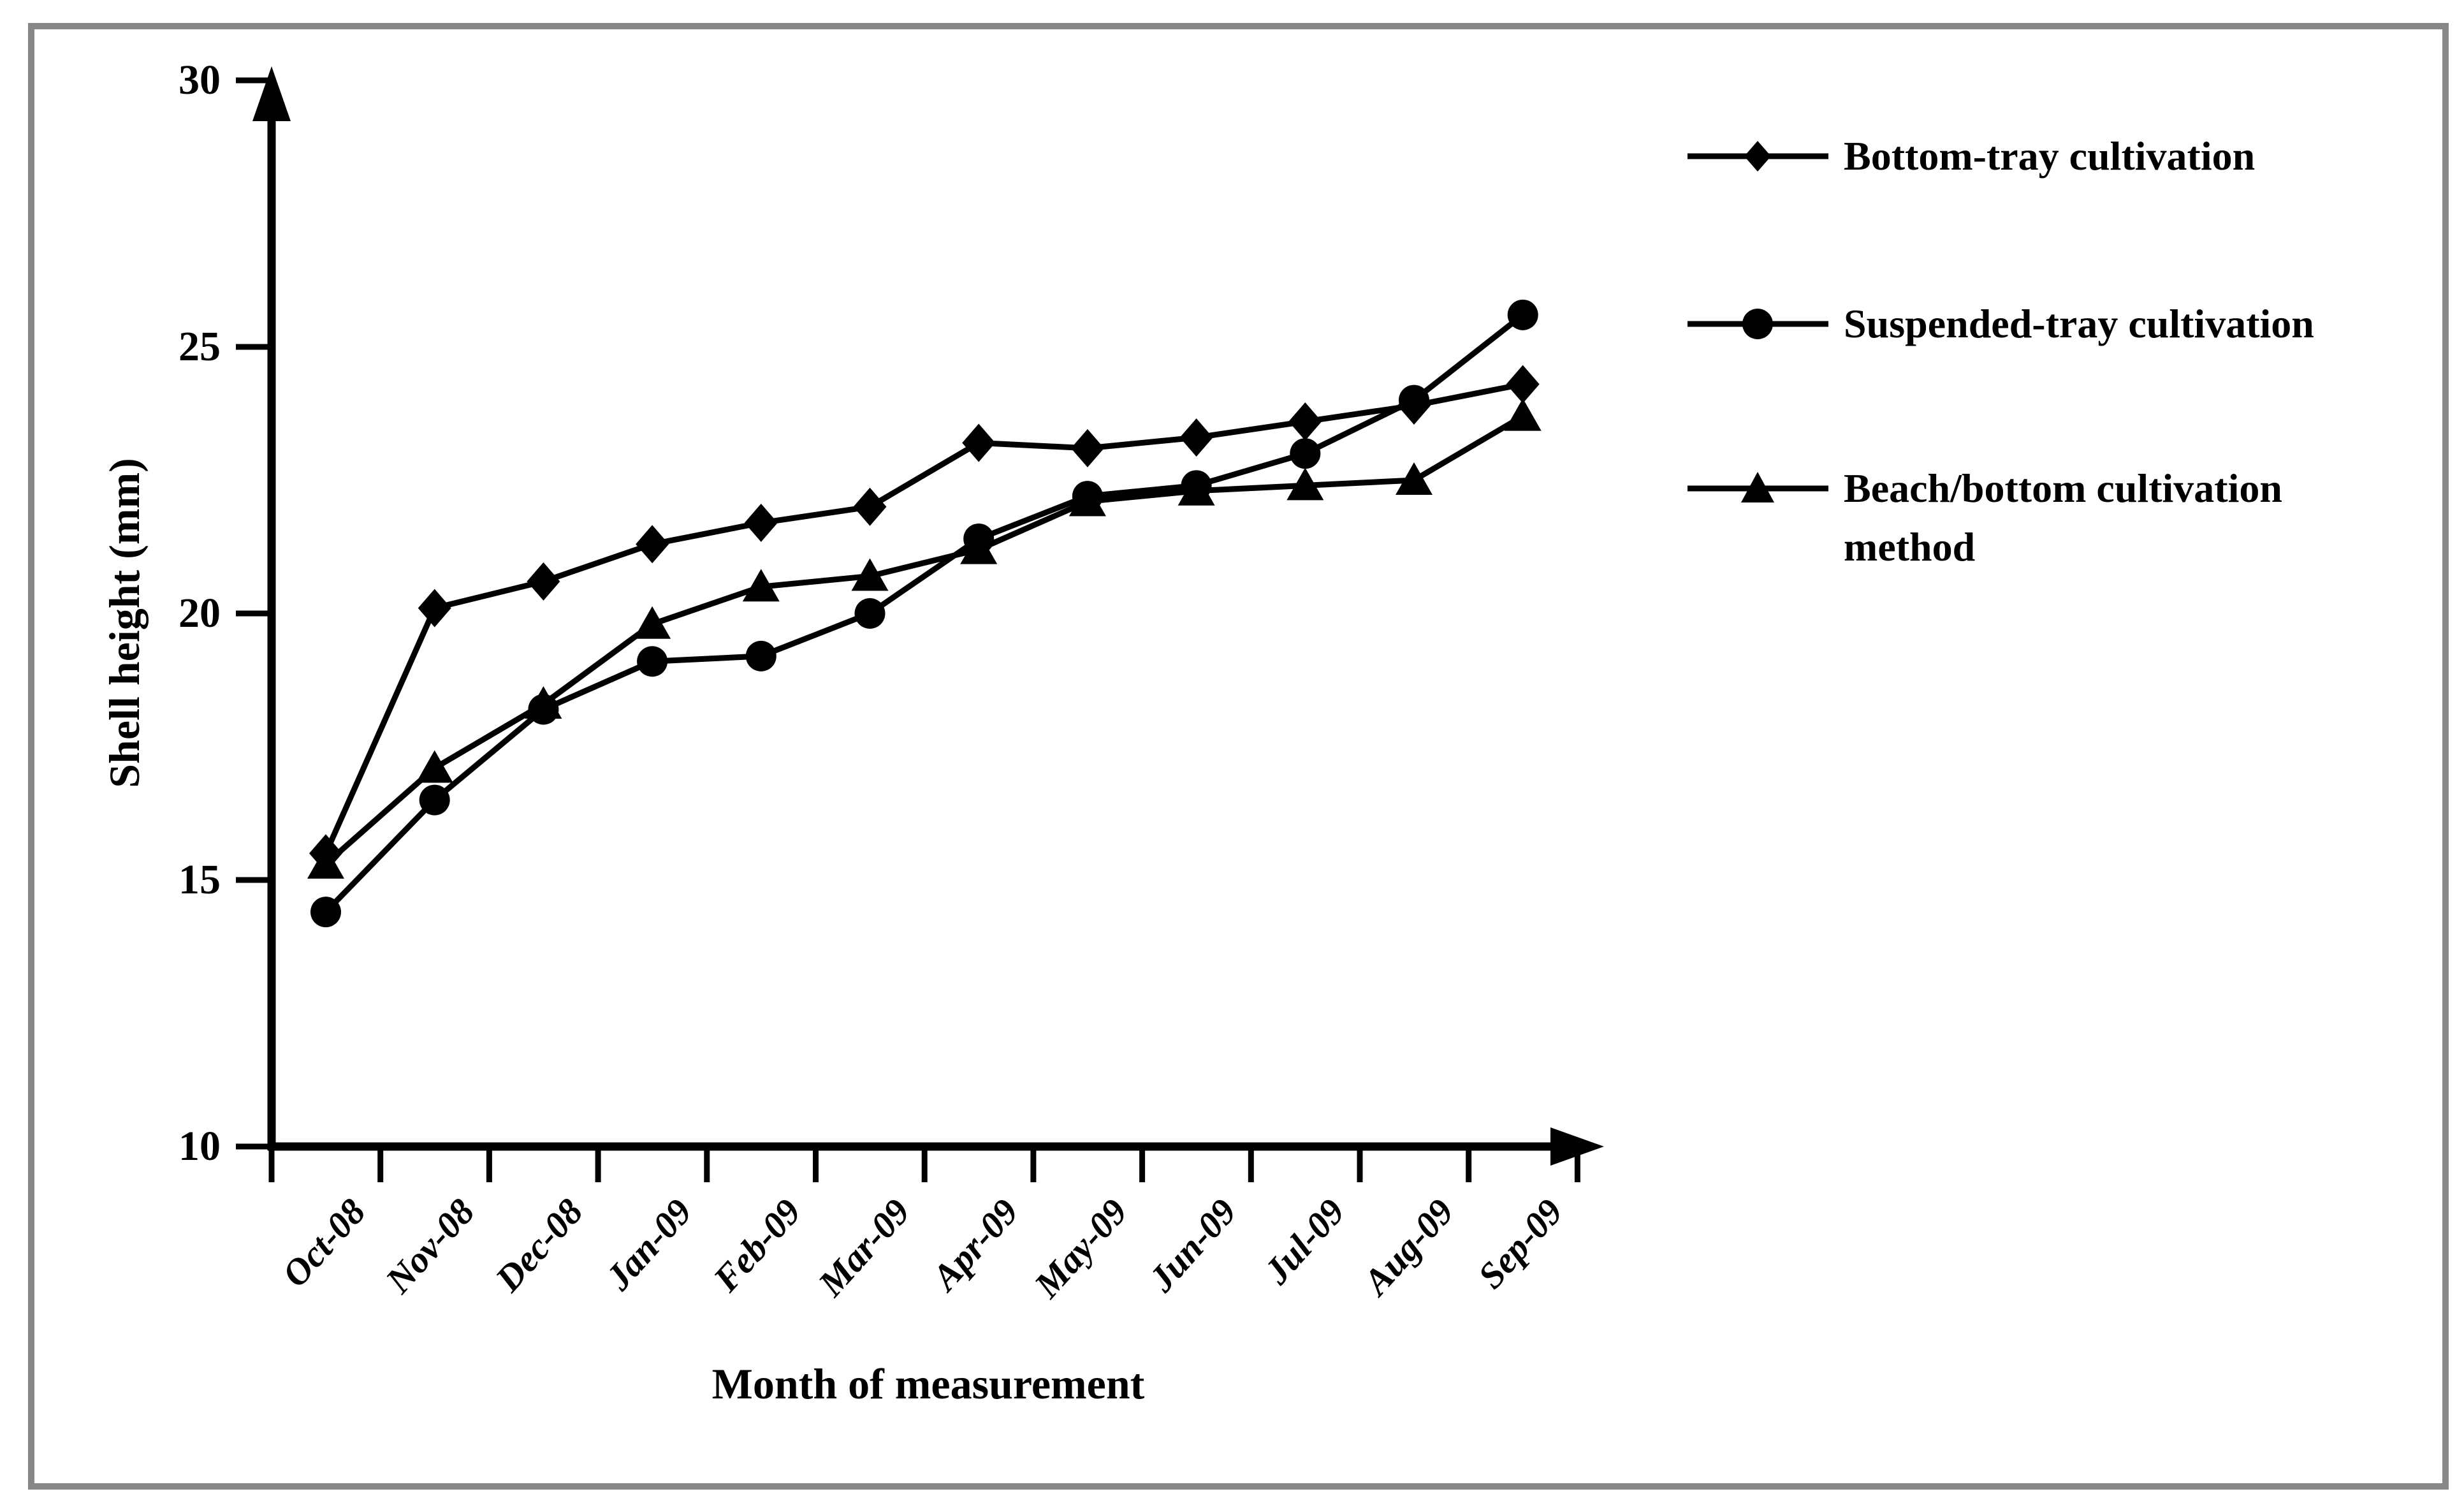 The width and height of the screenshot is (2464, 1510). Describe the element at coordinates (2063, 517) in the screenshot. I see `legend-label: Beach/bottom cultivation method` at that location.